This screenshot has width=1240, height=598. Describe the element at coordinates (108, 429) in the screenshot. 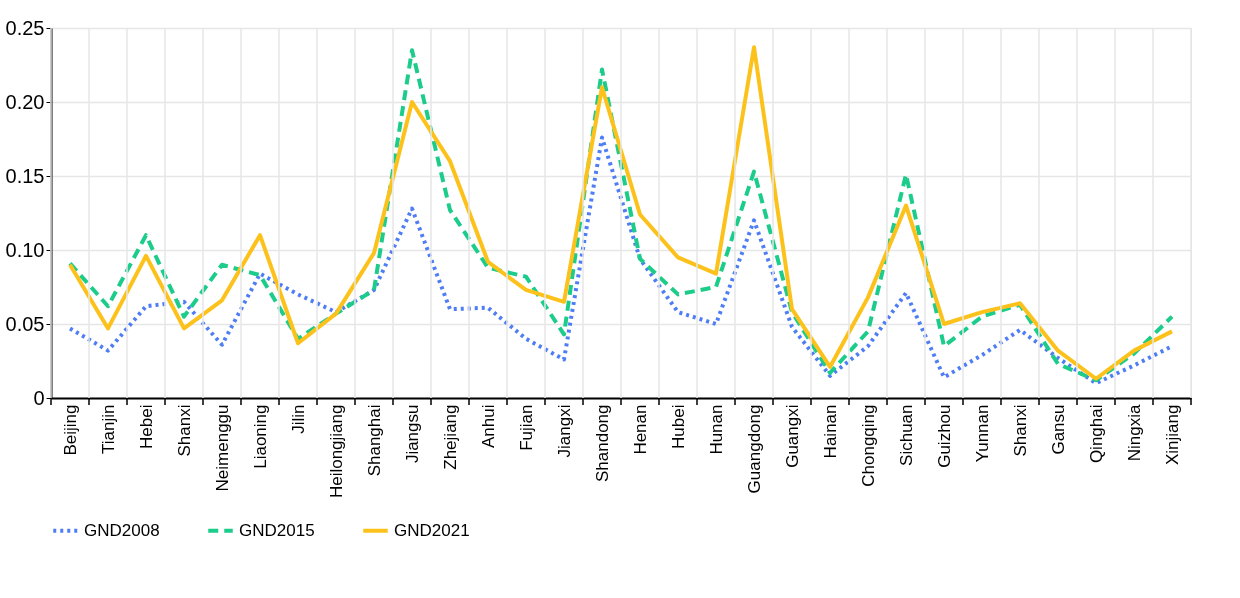

I see `x-tick-label: Tianjin` at that location.